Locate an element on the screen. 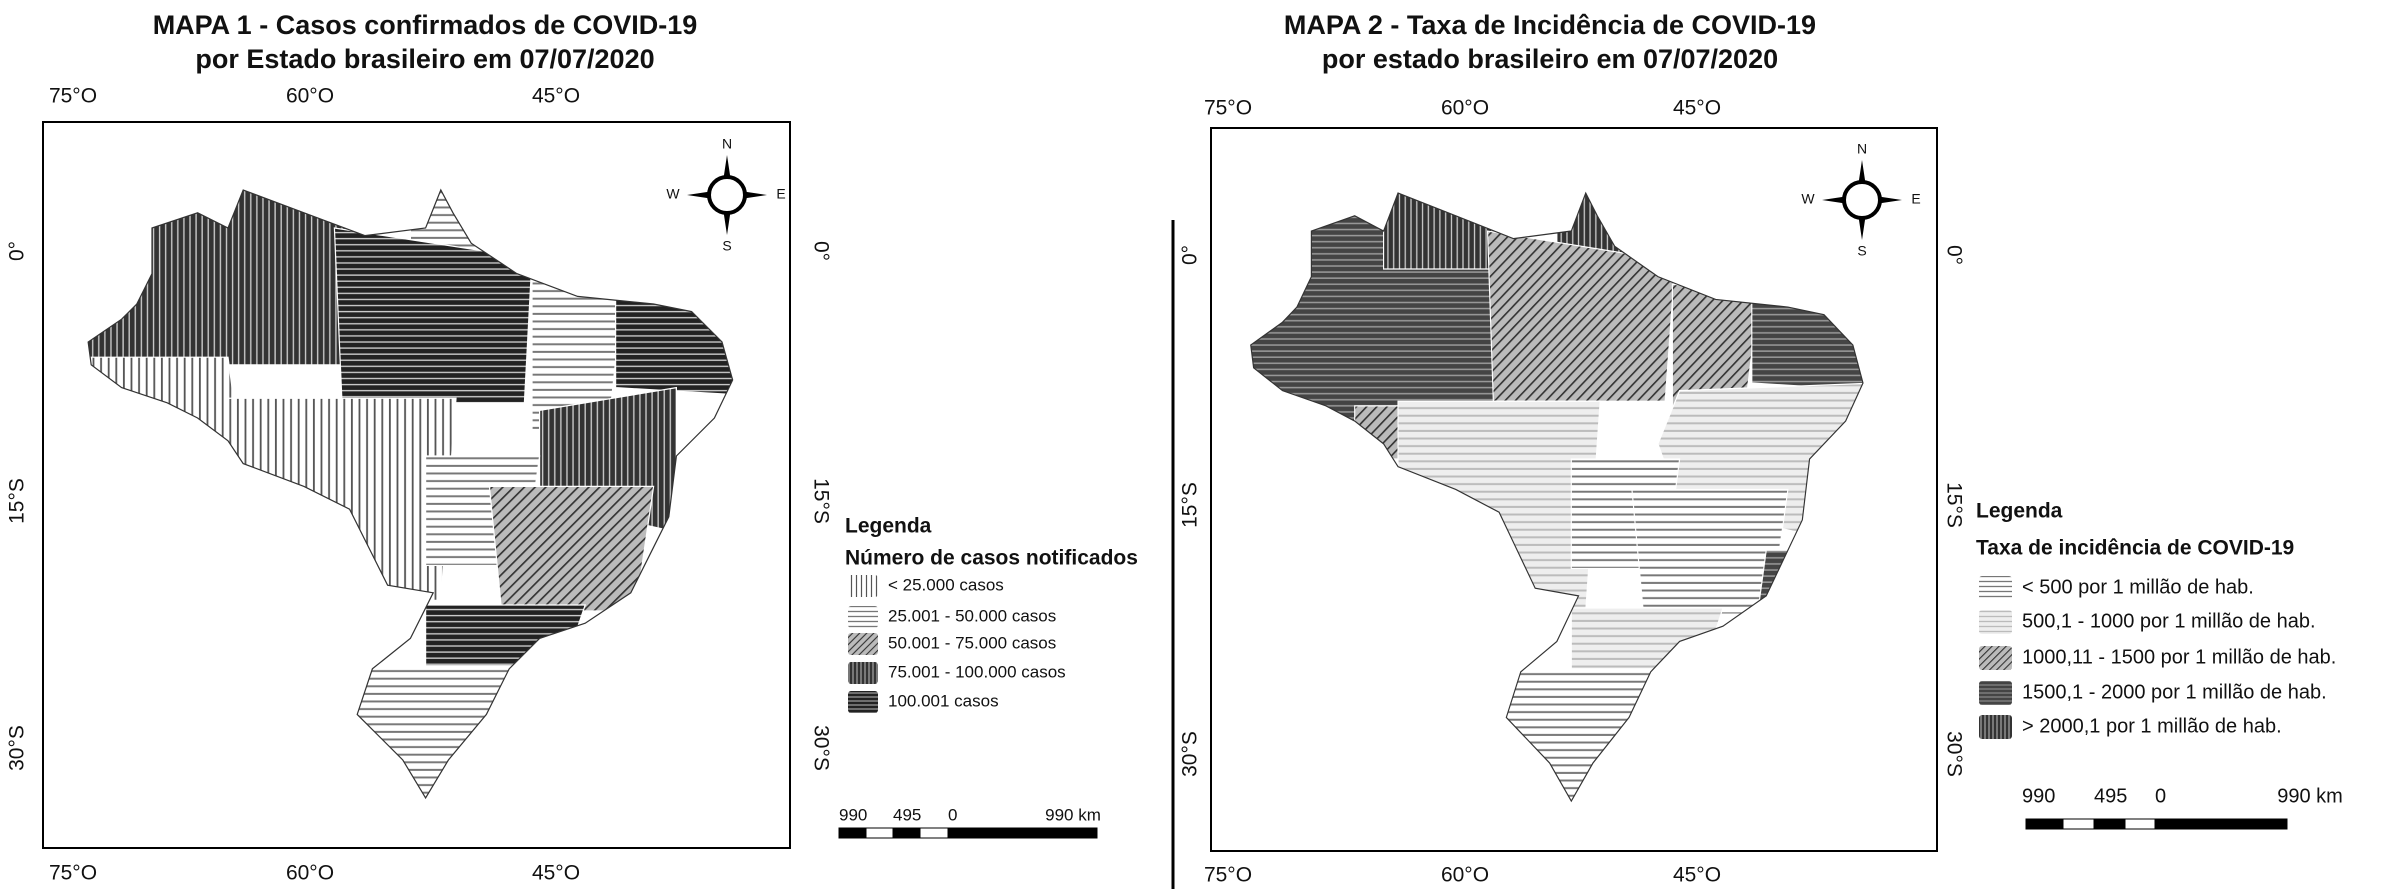  legend-item: 1000,11 - 1500 por 1 millão de hab. is located at coordinates (2179, 657).